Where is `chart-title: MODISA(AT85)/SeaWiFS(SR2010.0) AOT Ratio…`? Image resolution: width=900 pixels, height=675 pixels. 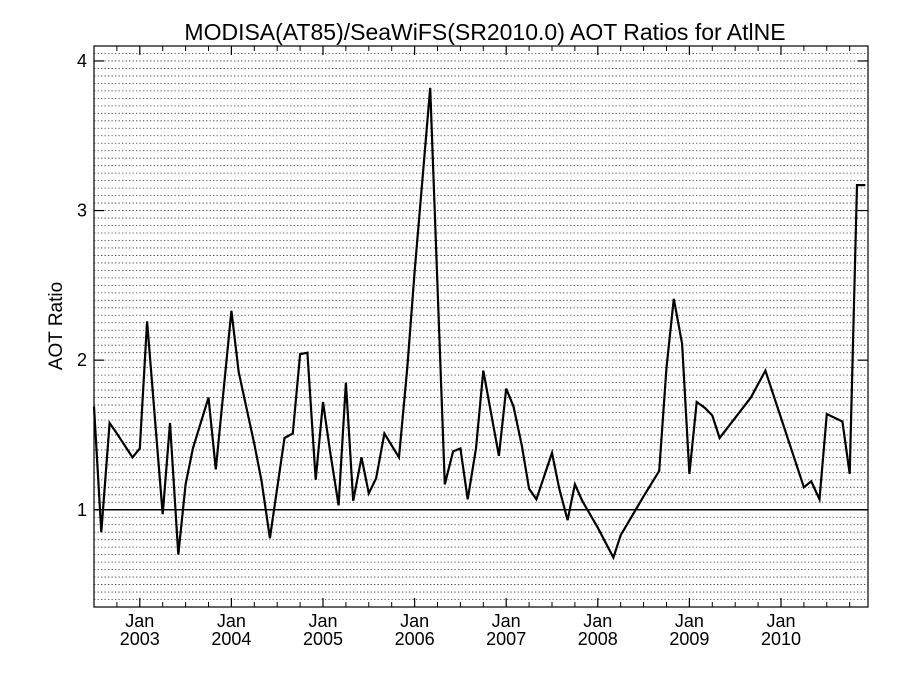
chart-title: MODISA(AT85)/SeaWiFS(SR2010.0) AOT Ratio… is located at coordinates (484, 32).